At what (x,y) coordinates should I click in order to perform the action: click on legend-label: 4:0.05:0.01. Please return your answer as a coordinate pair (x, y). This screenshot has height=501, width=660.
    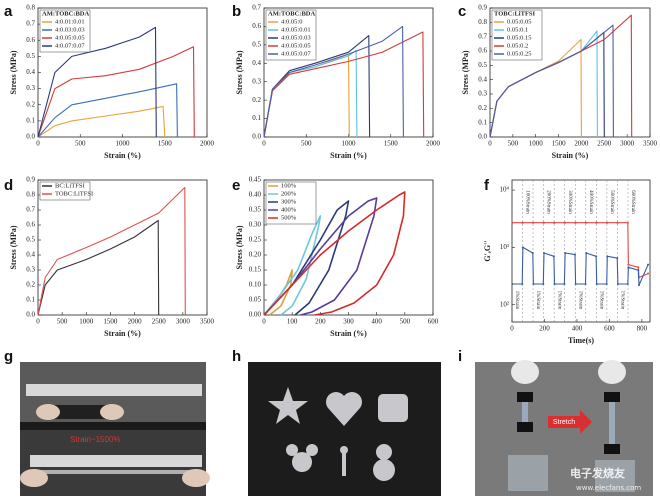
    Looking at the image, I should click on (296, 29).